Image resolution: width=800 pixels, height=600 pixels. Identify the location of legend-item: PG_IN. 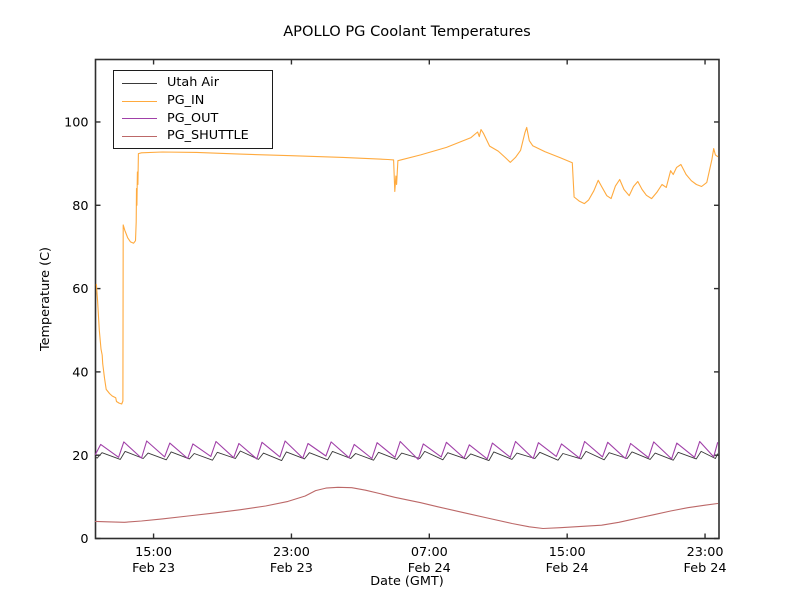
(193, 102).